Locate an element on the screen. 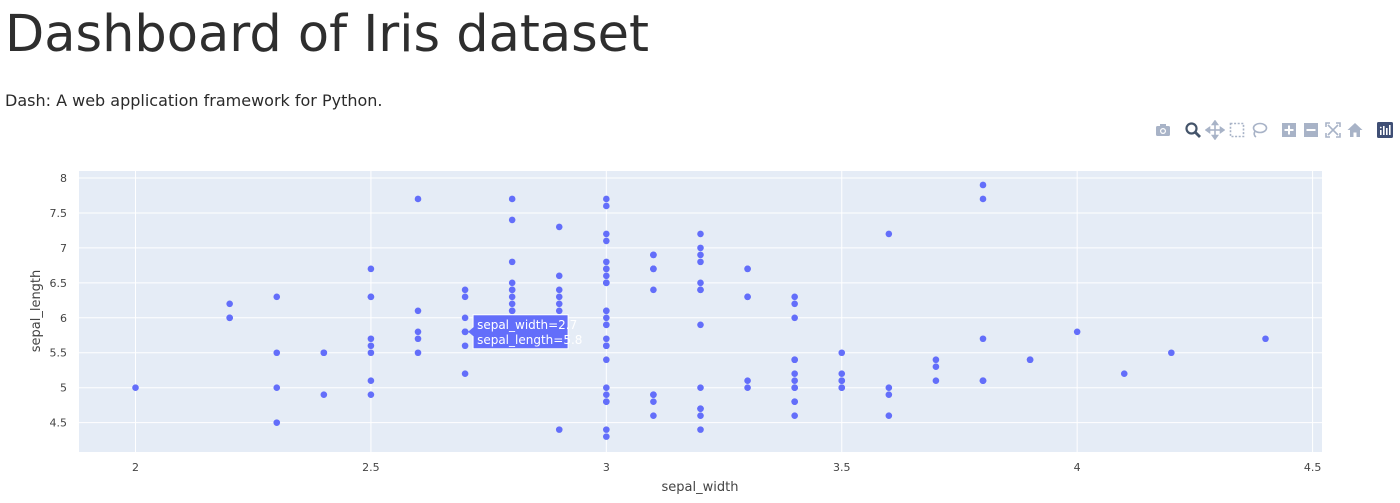 This screenshot has height=503, width=1400. autoscale-icon is located at coordinates (1333, 130).